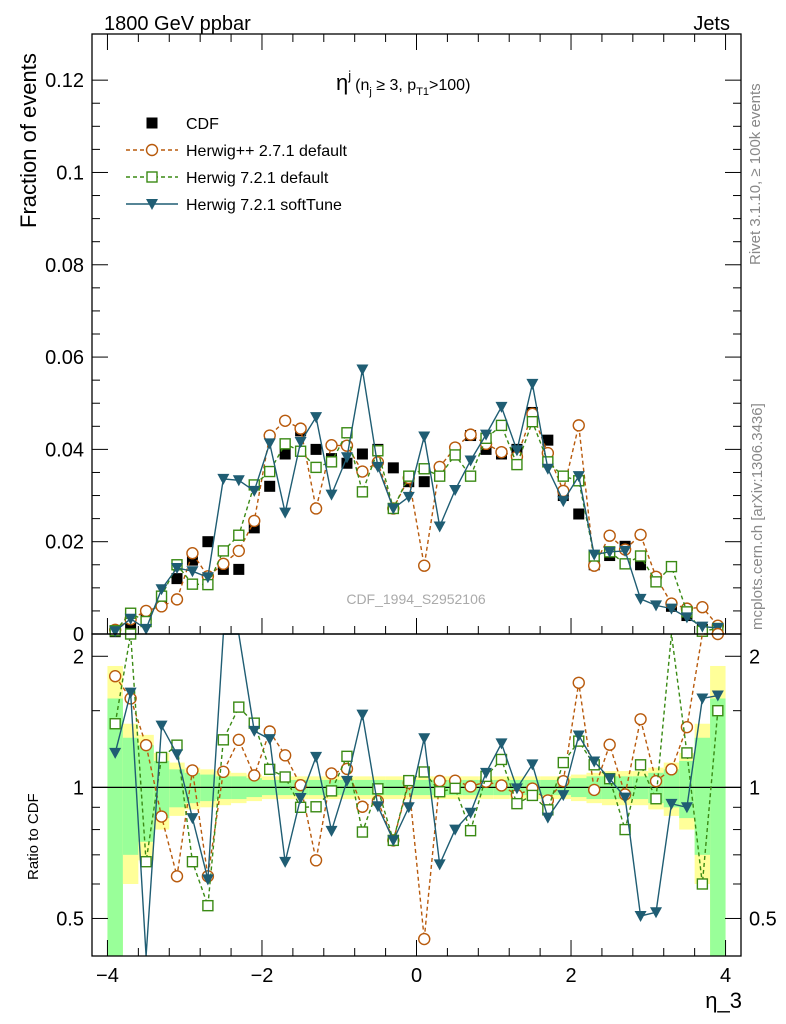 This screenshot has width=786, height=1024. I want to click on ratio-ytick-label: 1, so click(78, 788).